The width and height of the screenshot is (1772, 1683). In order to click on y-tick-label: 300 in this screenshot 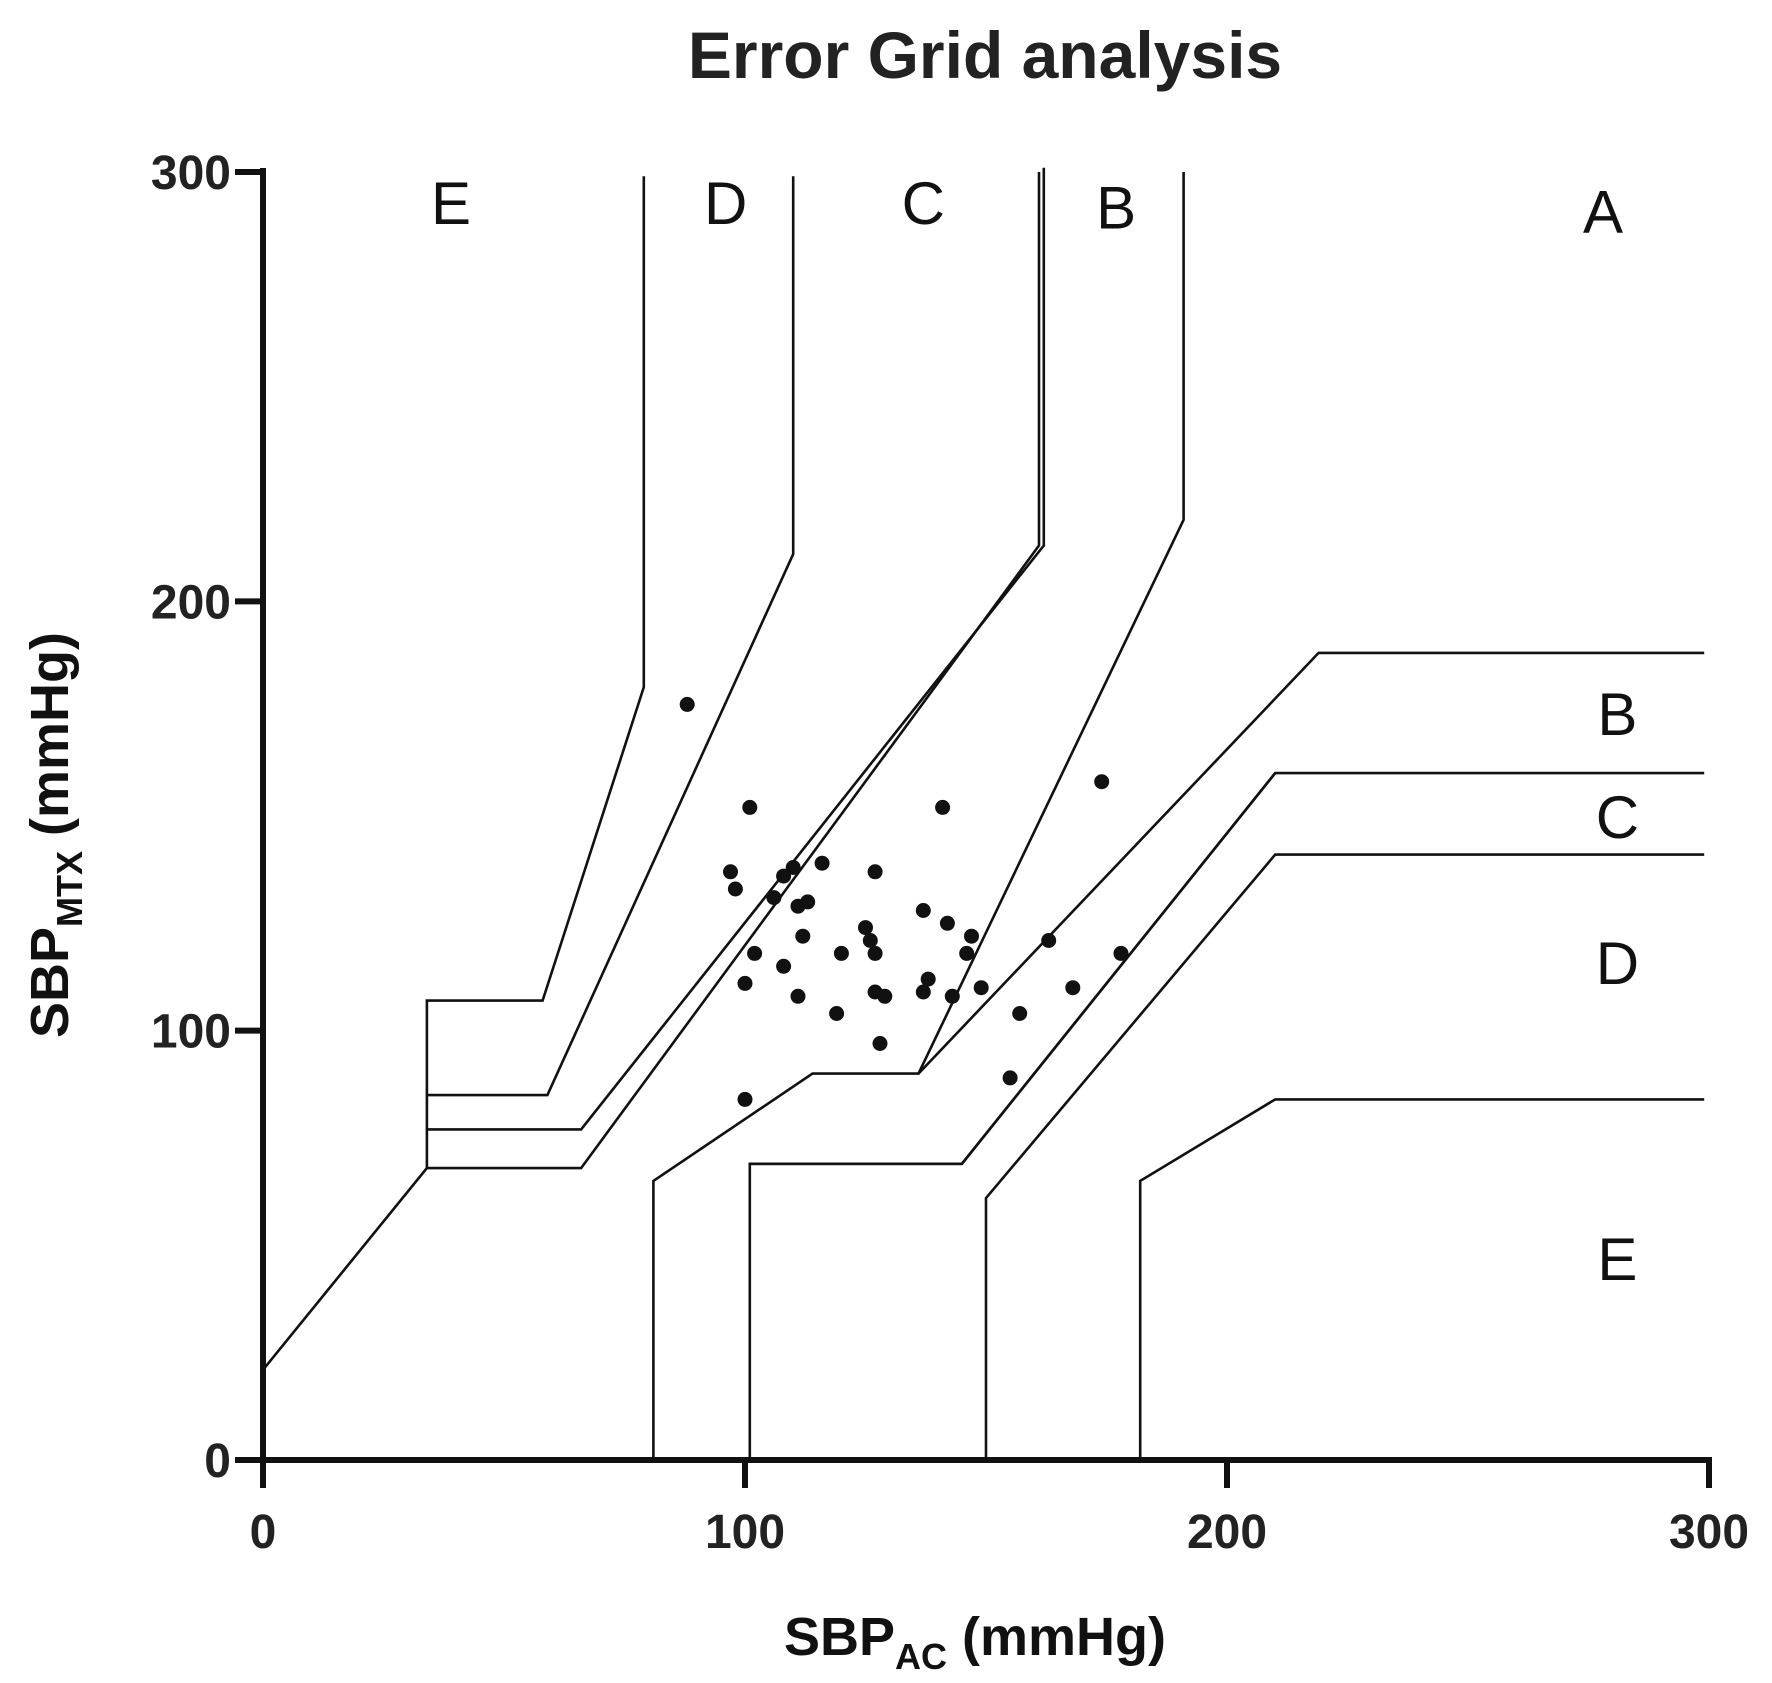, I will do `click(191, 173)`.